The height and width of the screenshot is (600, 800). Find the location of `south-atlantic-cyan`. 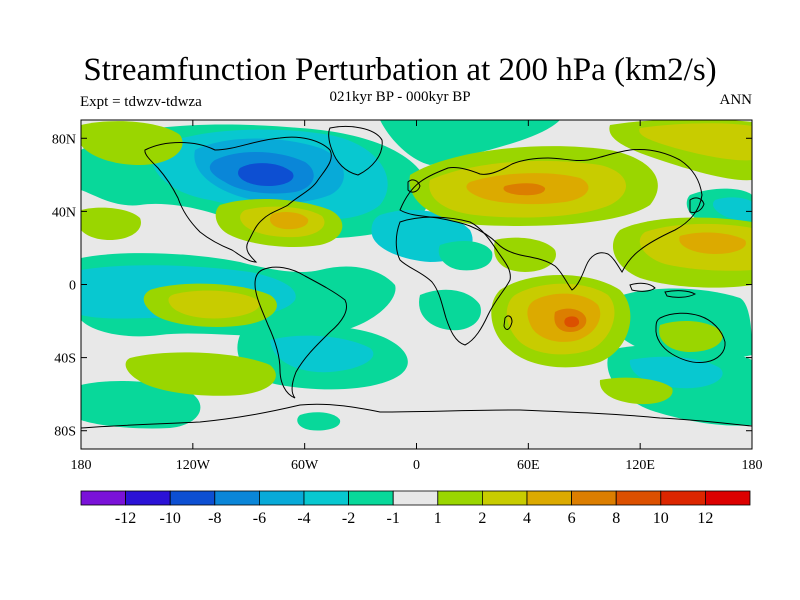

south-atlantic-cyan is located at coordinates (322, 354).